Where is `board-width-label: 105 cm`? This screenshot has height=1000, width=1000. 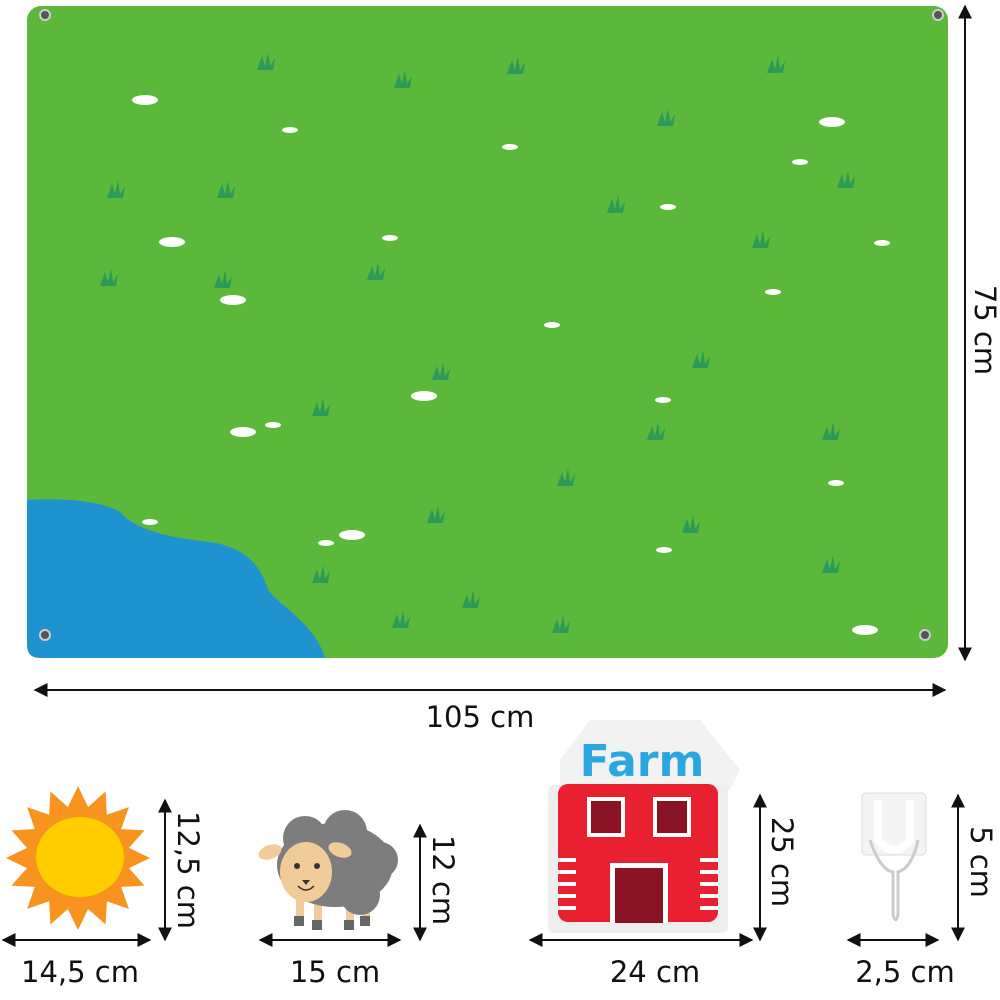
board-width-label: 105 cm is located at coordinates (480, 717).